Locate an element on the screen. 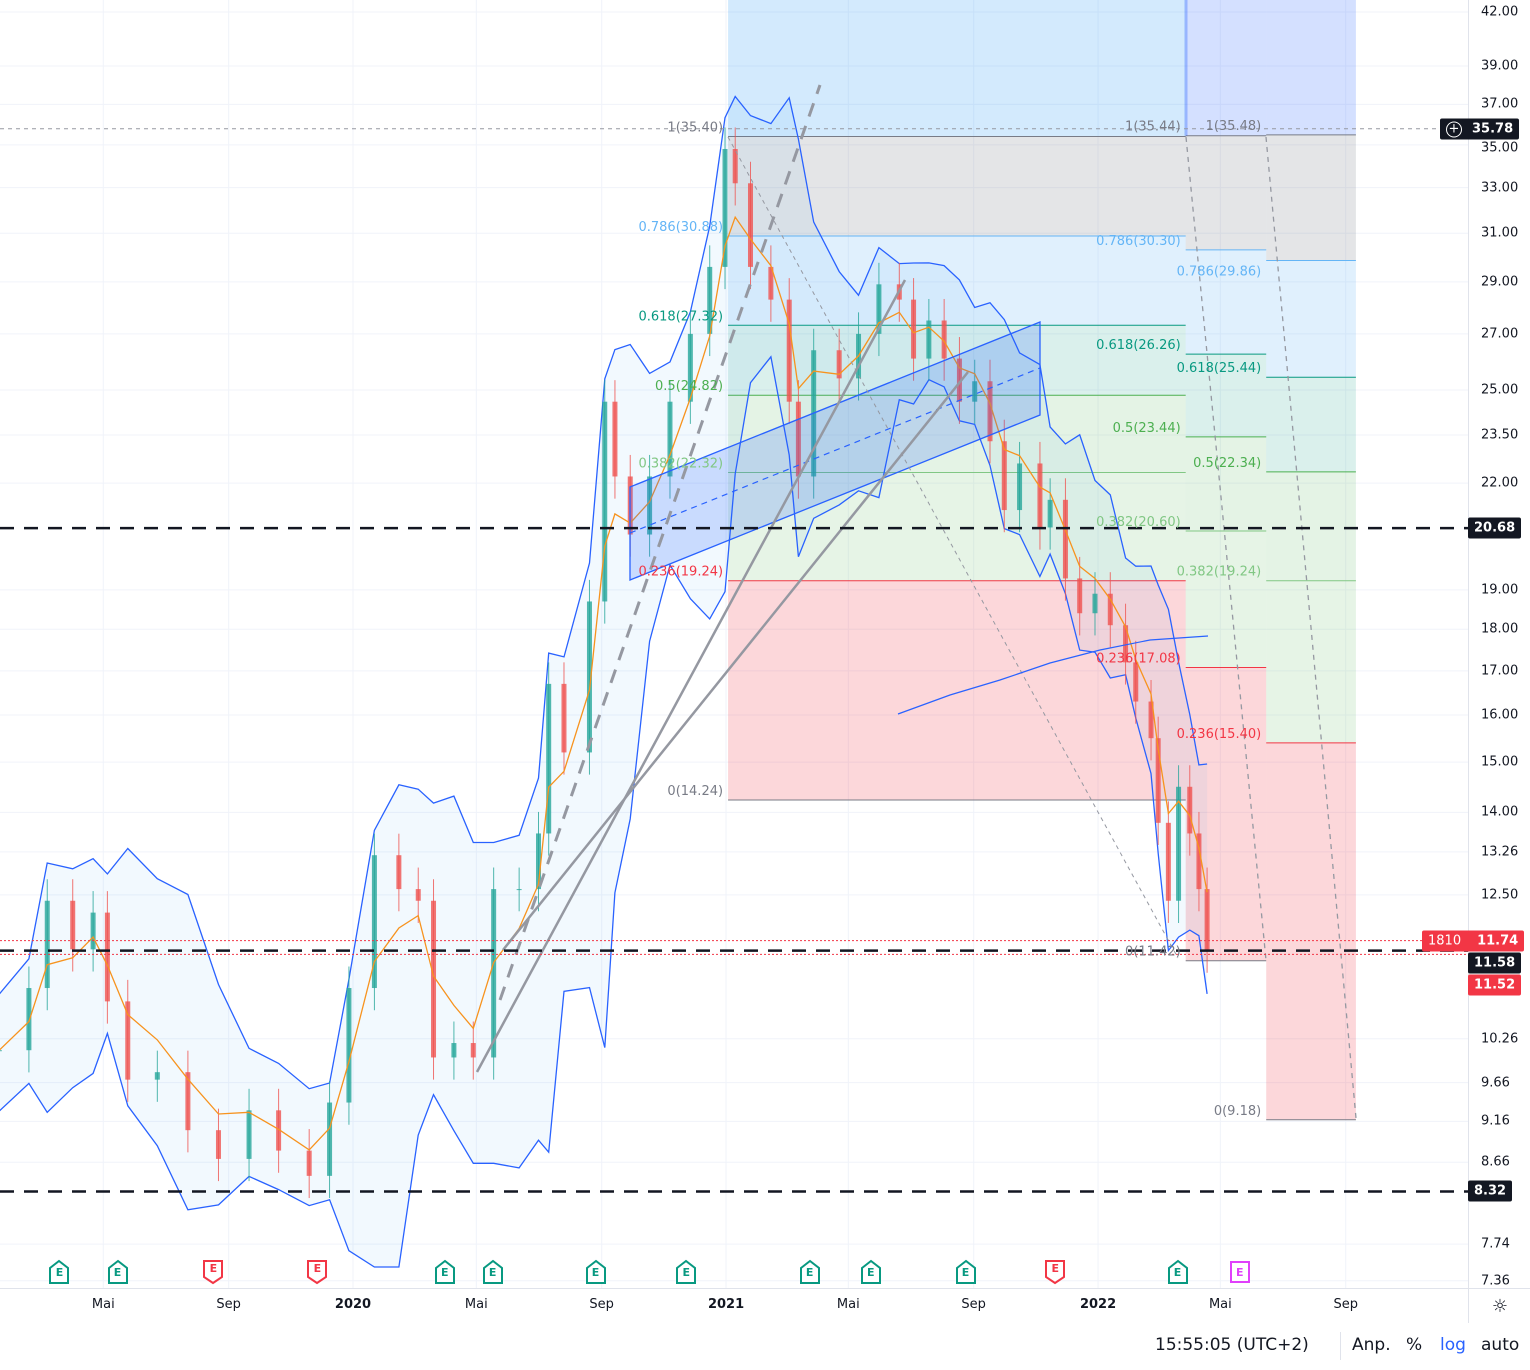 This screenshot has width=1530, height=1370. earnings-marker-upcoming: E is located at coordinates (1240, 1272).